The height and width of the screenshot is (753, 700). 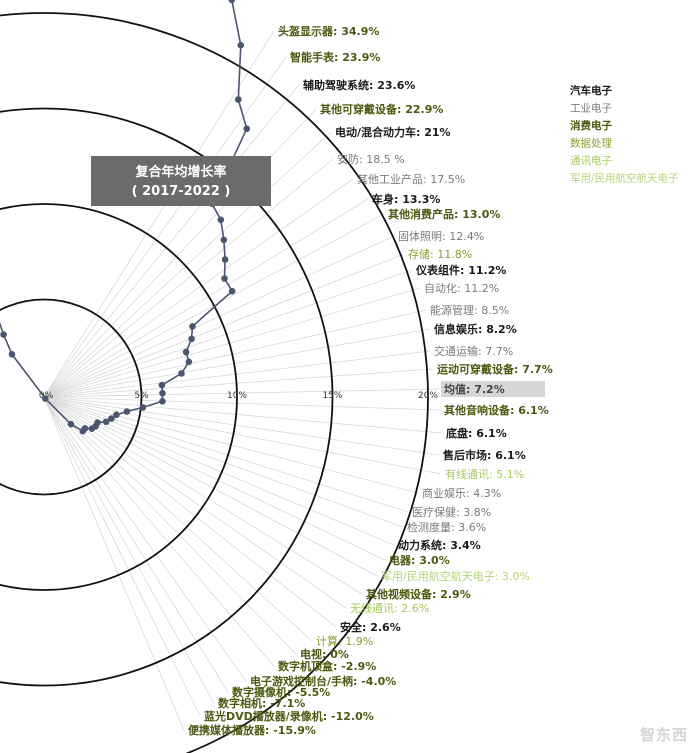 I want to click on category-label: 安全: 2.6%, so click(x=370, y=627).